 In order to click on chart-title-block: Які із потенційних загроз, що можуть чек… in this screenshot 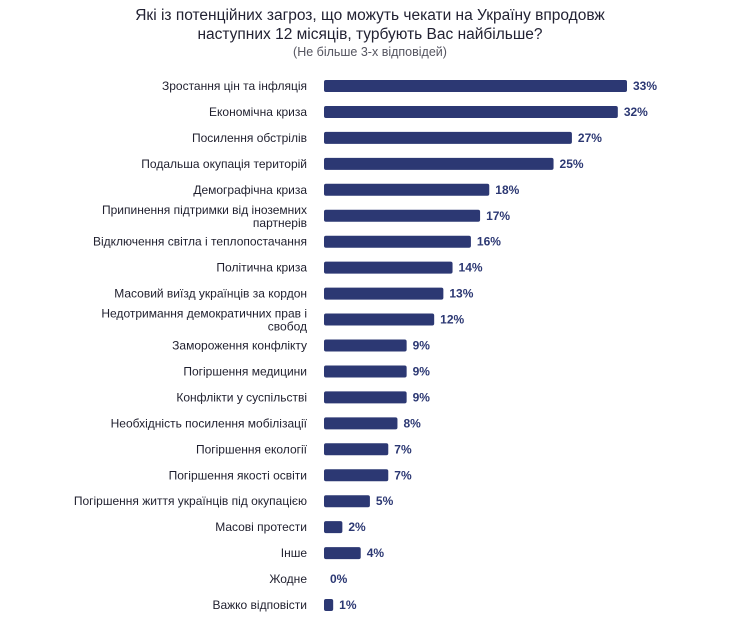, I will do `click(370, 33)`.